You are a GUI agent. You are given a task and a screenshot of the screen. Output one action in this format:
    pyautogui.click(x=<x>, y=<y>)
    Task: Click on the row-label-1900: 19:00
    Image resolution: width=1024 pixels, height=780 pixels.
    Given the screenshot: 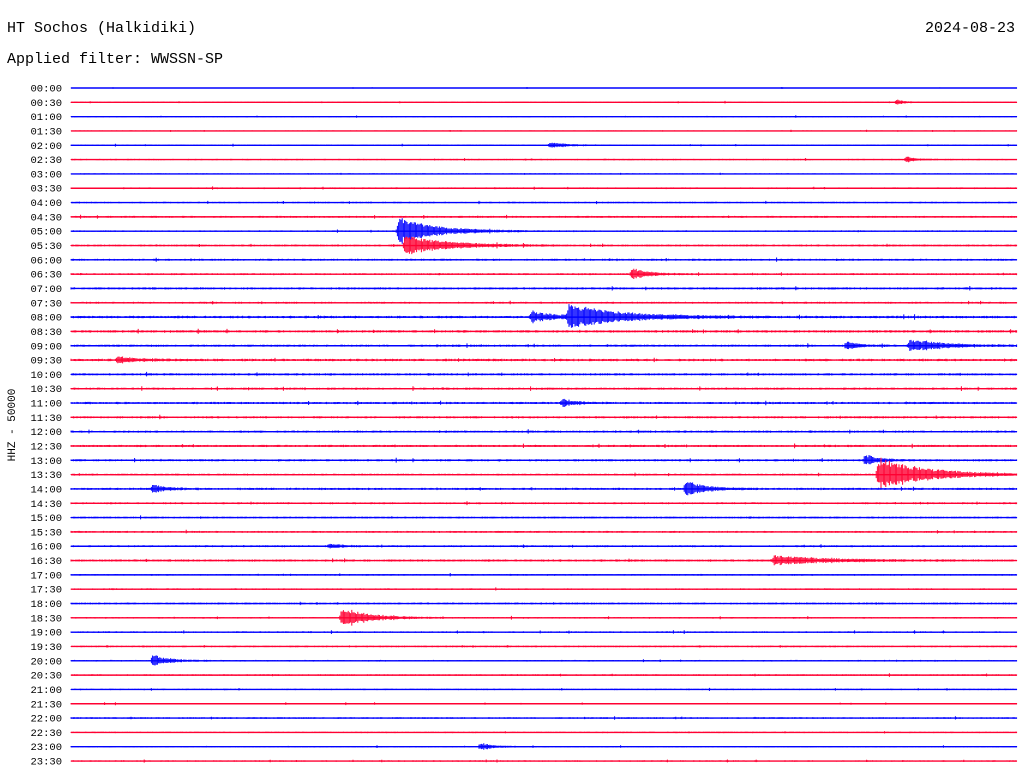 What is the action you would take?
    pyautogui.click(x=46, y=634)
    